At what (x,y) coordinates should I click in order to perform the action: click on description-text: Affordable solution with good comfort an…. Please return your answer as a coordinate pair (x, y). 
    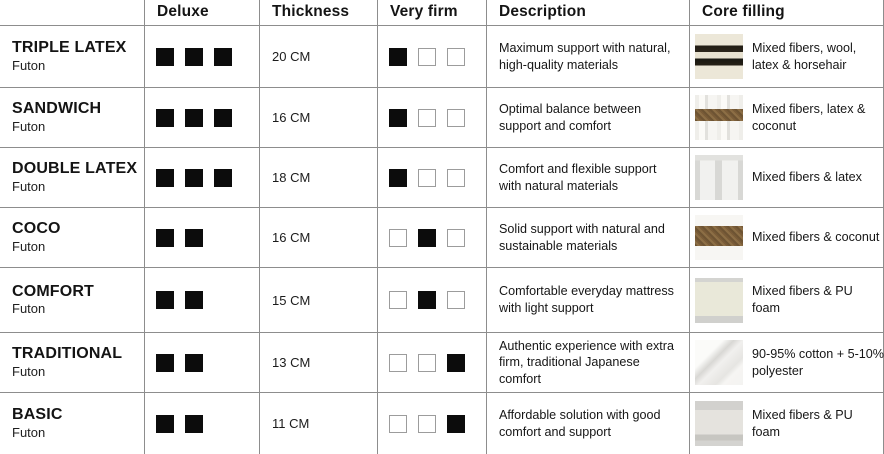
    Looking at the image, I should click on (588, 423).